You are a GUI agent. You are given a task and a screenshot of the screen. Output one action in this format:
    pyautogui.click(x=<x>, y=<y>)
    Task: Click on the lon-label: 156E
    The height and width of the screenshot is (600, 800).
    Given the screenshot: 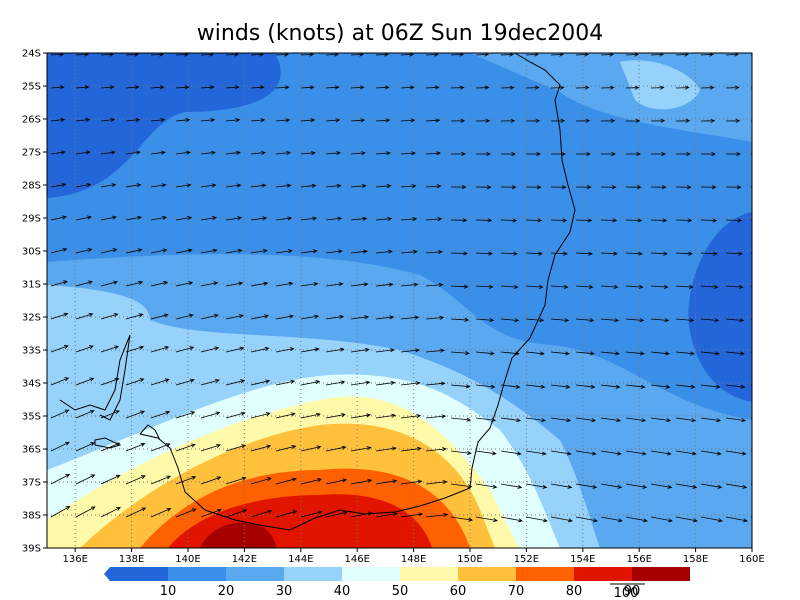 What is the action you would take?
    pyautogui.click(x=638, y=559)
    